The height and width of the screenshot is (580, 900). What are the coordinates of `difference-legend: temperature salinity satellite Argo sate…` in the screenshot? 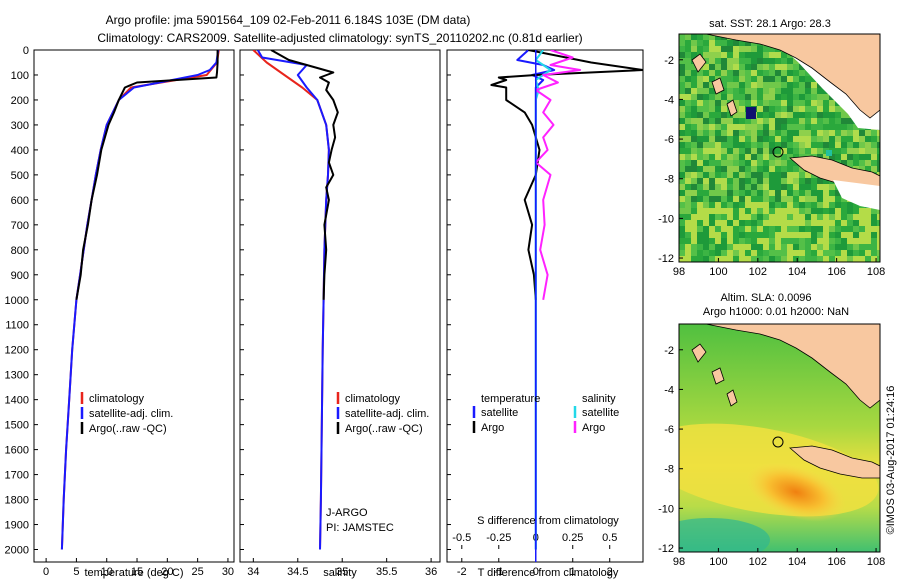 It's located at (545, 413).